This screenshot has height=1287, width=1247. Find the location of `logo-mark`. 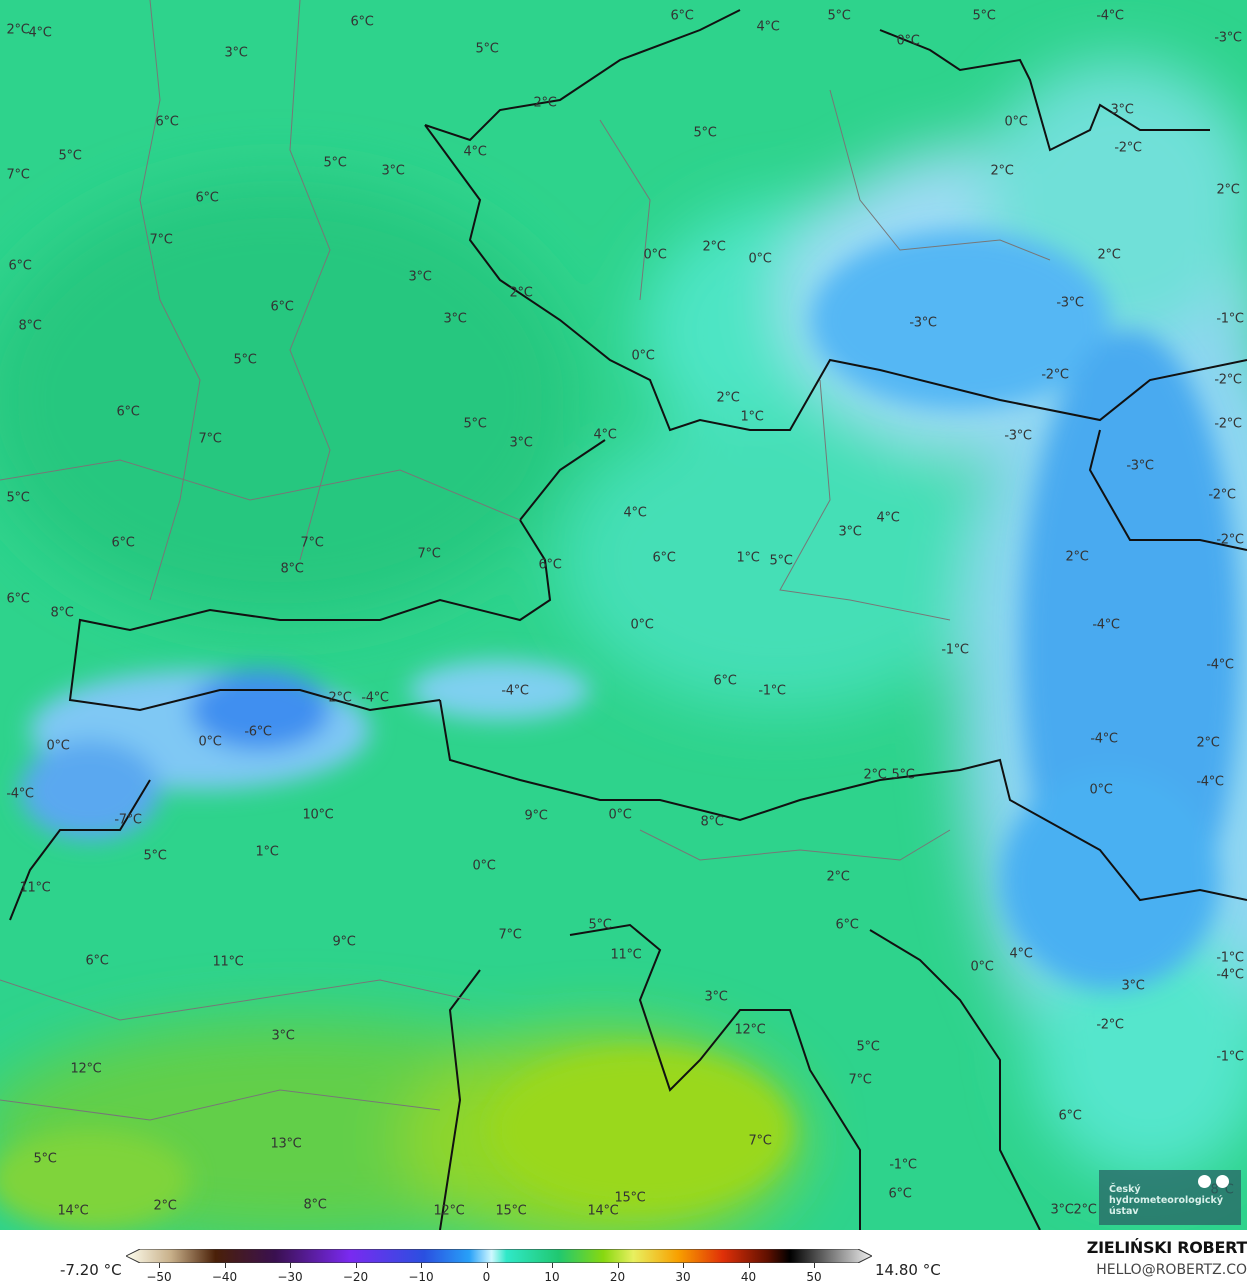

logo-mark is located at coordinates (1211, 1183).